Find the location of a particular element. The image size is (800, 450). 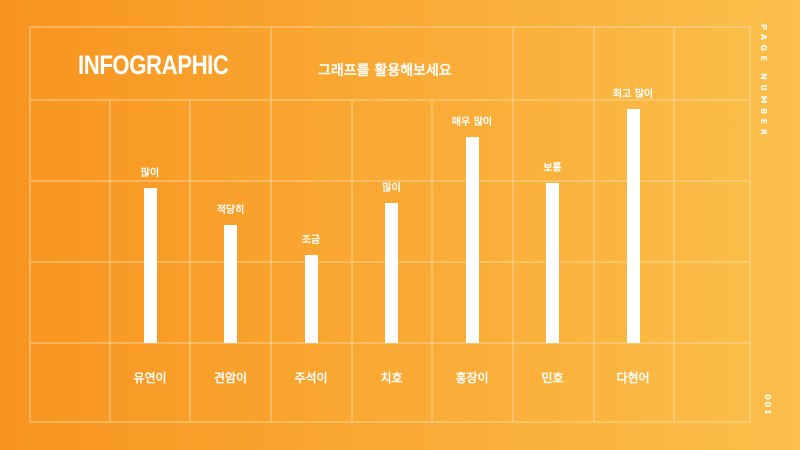

category-label: 주석이 is located at coordinates (311, 378).